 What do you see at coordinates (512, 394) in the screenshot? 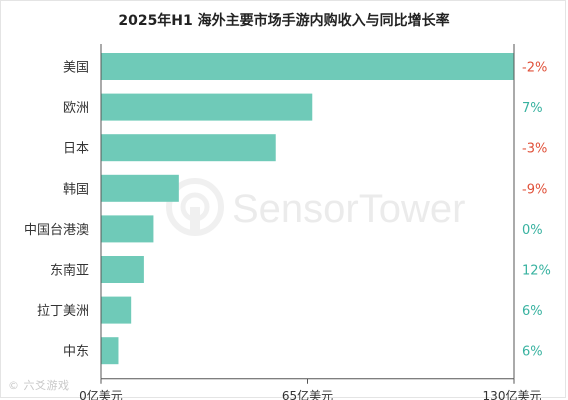
I see `x-tick-label: 130亿美元` at bounding box center [512, 394].